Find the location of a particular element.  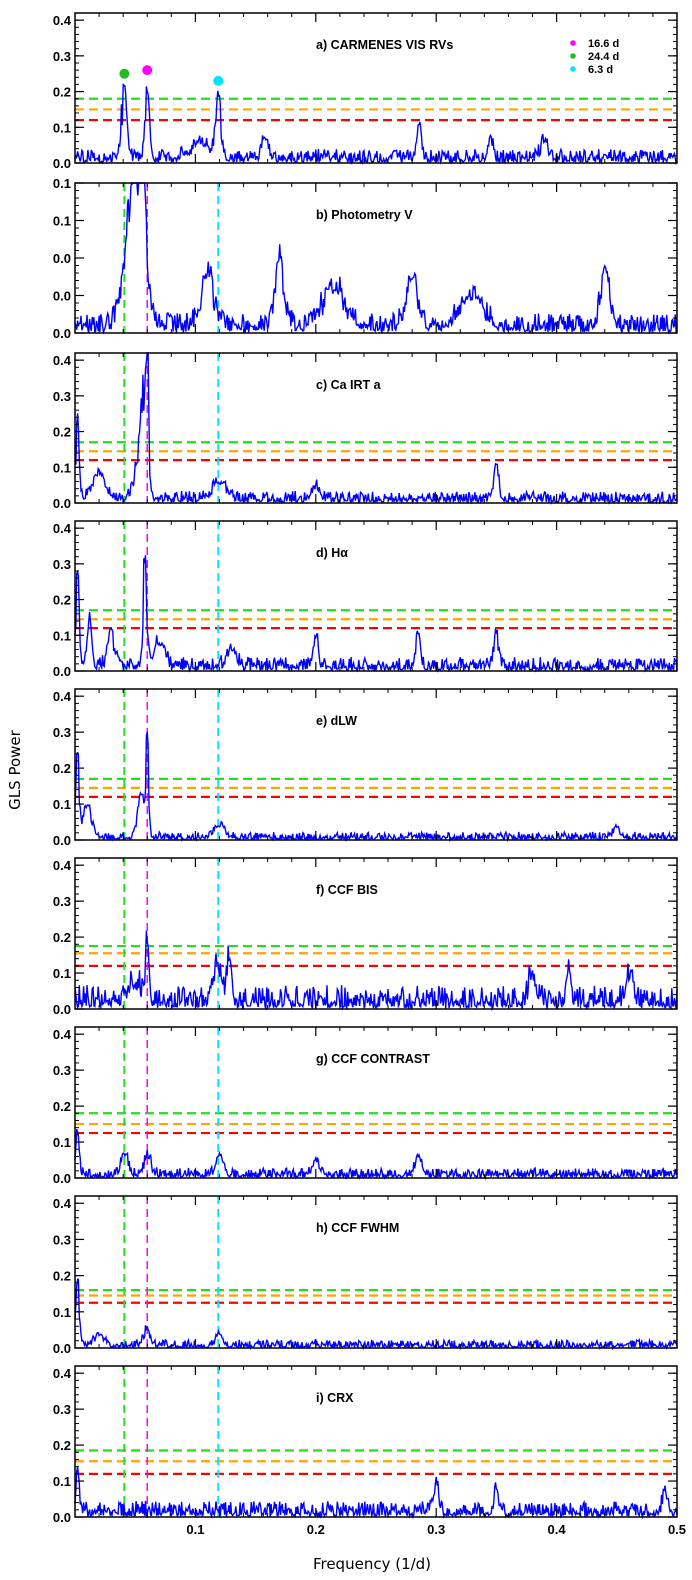

legend-label: 6.3 d is located at coordinates (600, 70).